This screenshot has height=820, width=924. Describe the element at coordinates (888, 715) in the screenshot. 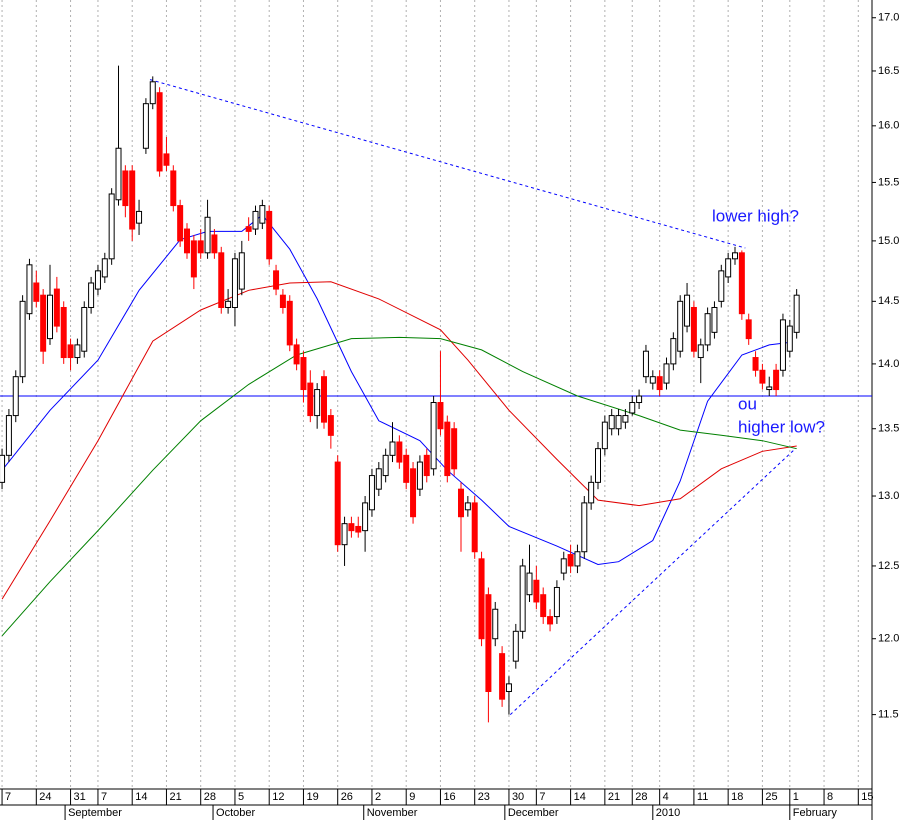

I see `y-tick-label: 11.5` at that location.